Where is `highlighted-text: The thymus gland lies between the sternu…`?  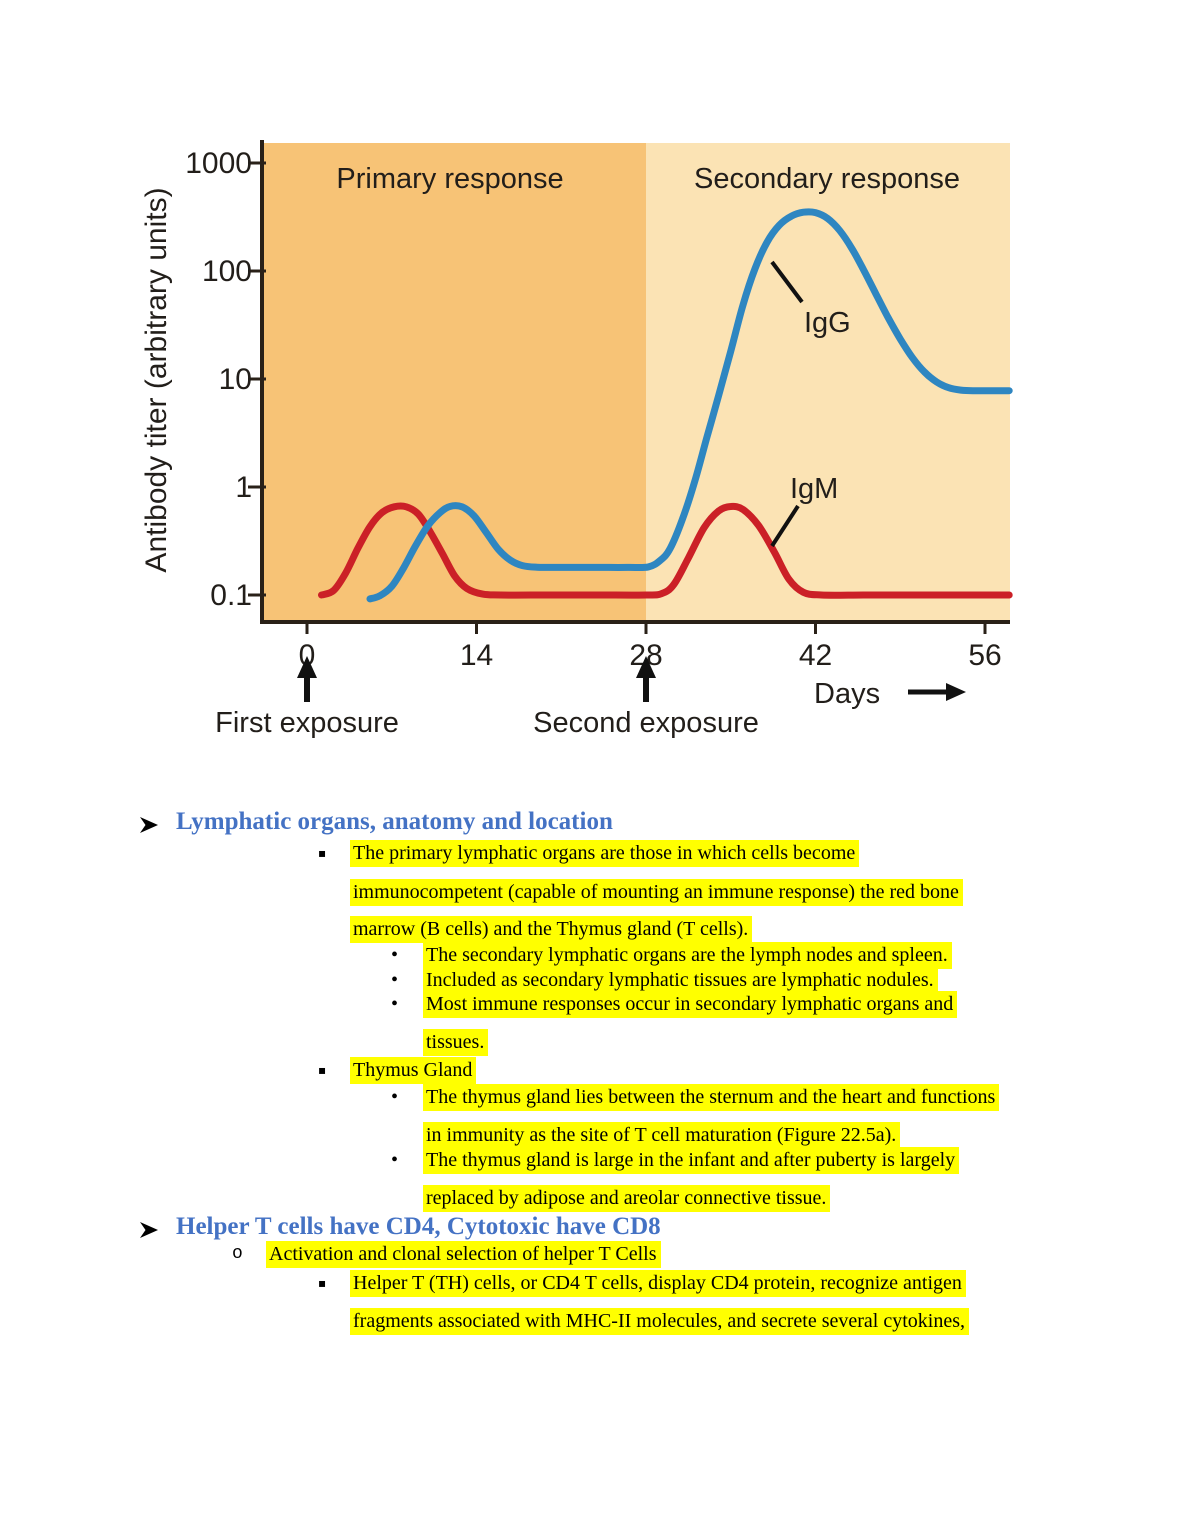 highlighted-text: The thymus gland lies between the sternu… is located at coordinates (711, 1097).